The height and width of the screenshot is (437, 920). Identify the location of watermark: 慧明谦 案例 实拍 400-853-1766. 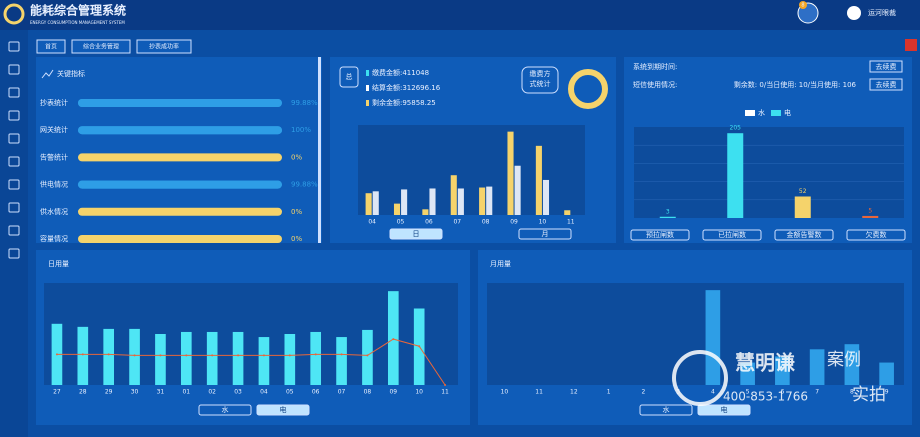
(779, 378).